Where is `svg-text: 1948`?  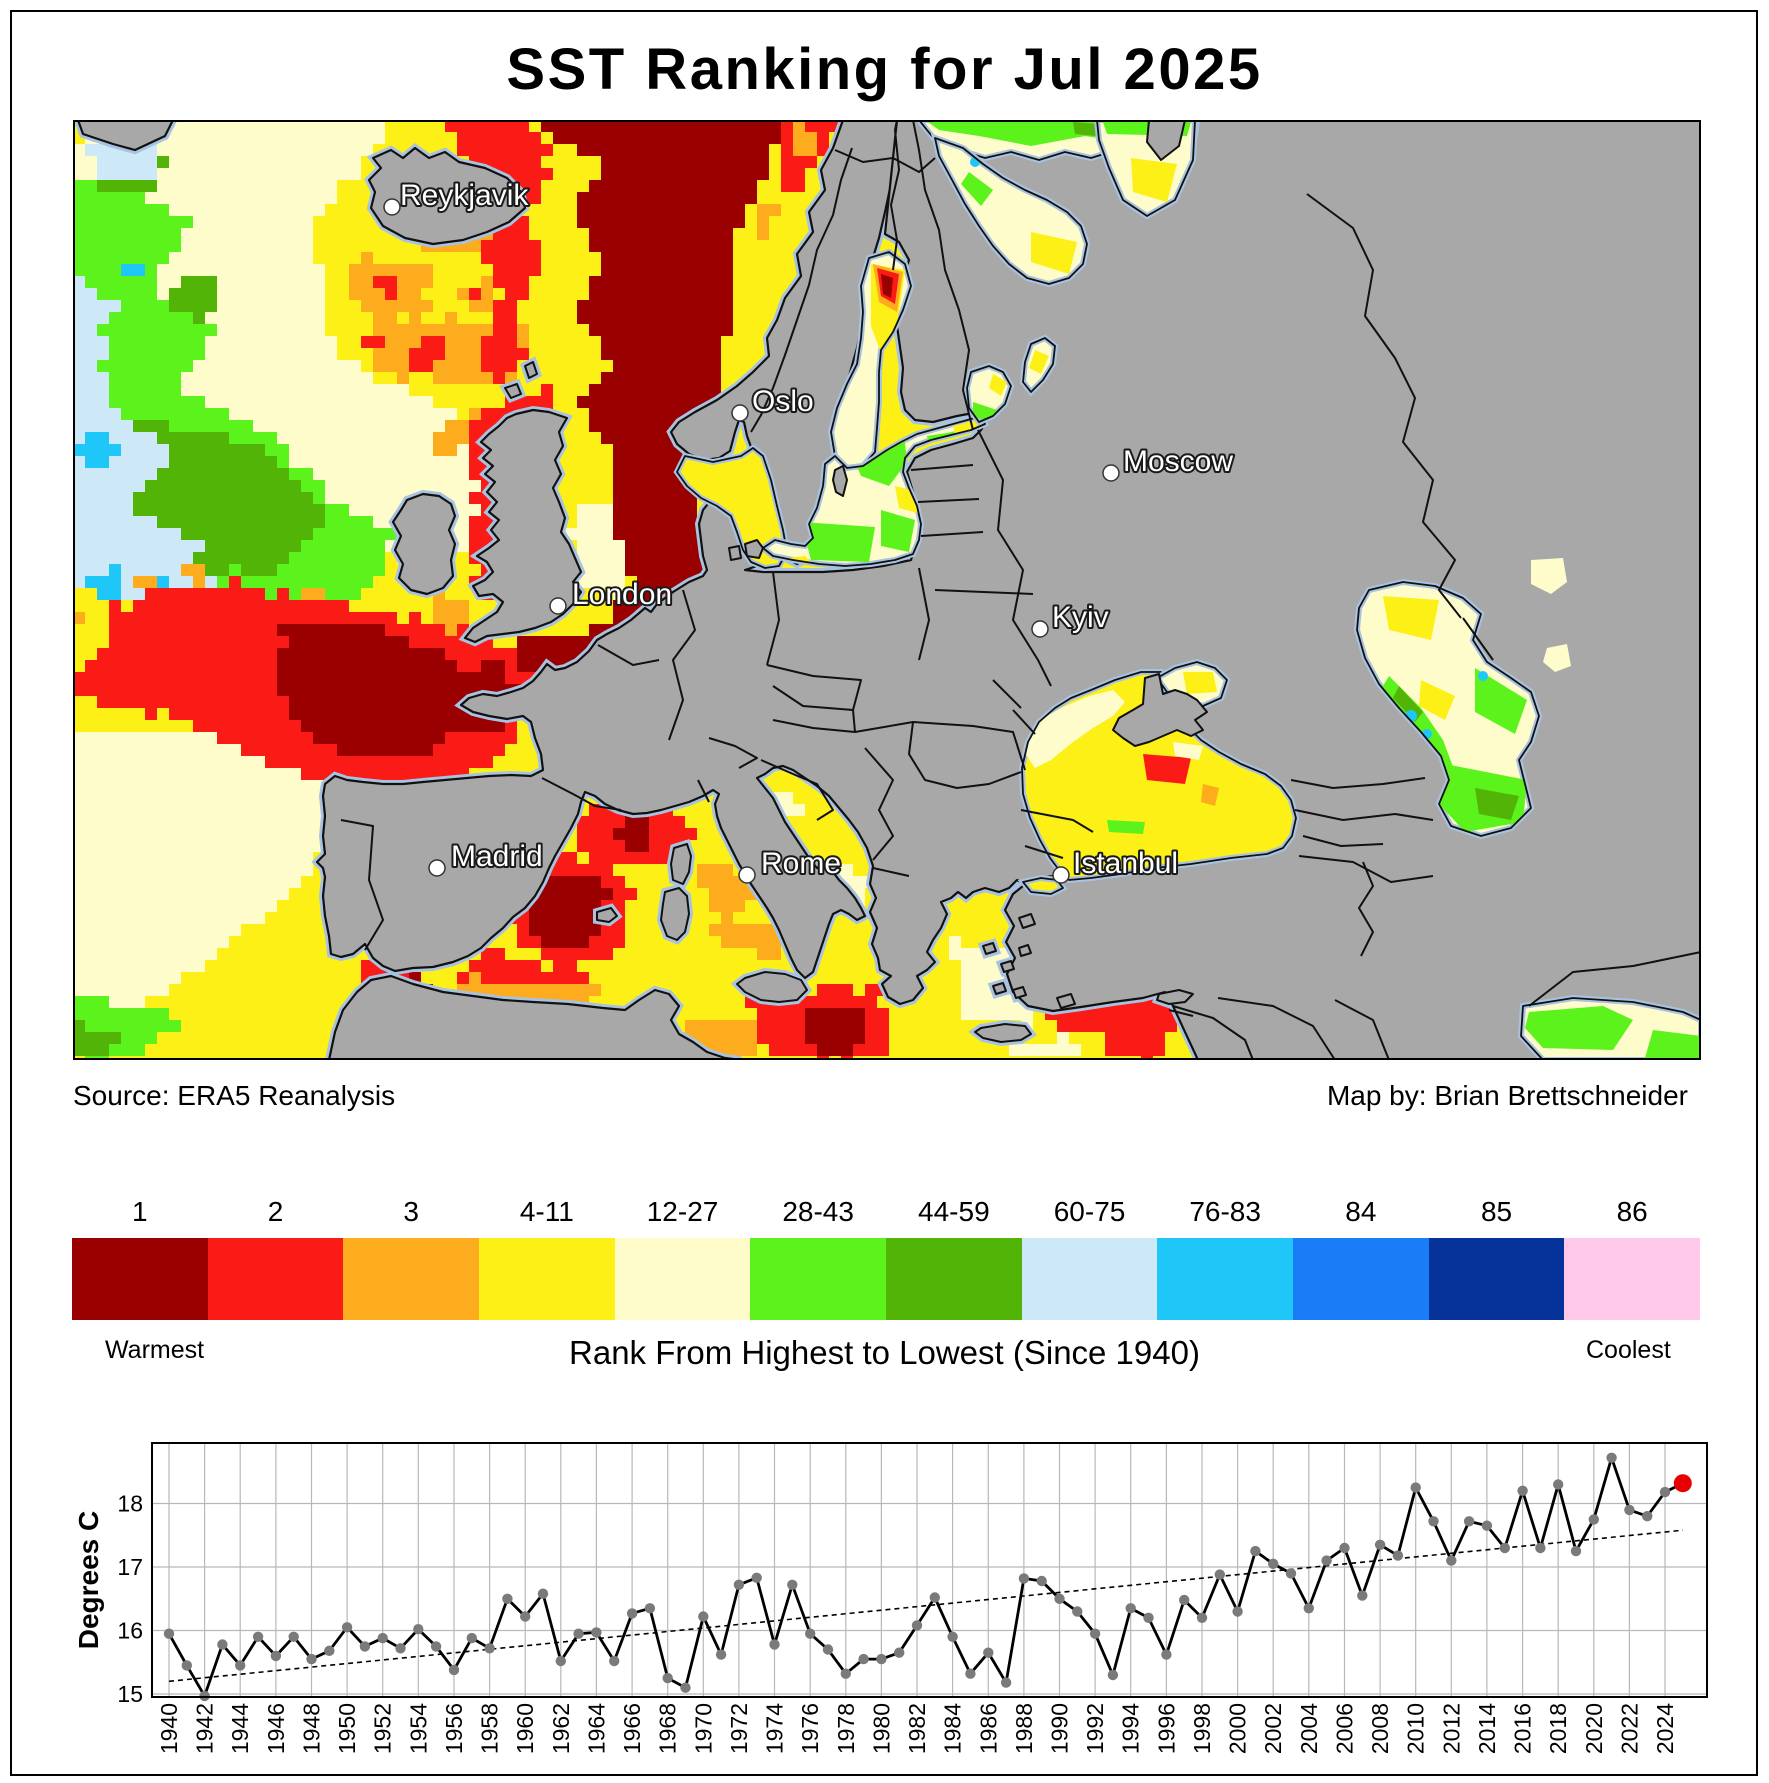
svg-text: 1948 is located at coordinates (312, 1728).